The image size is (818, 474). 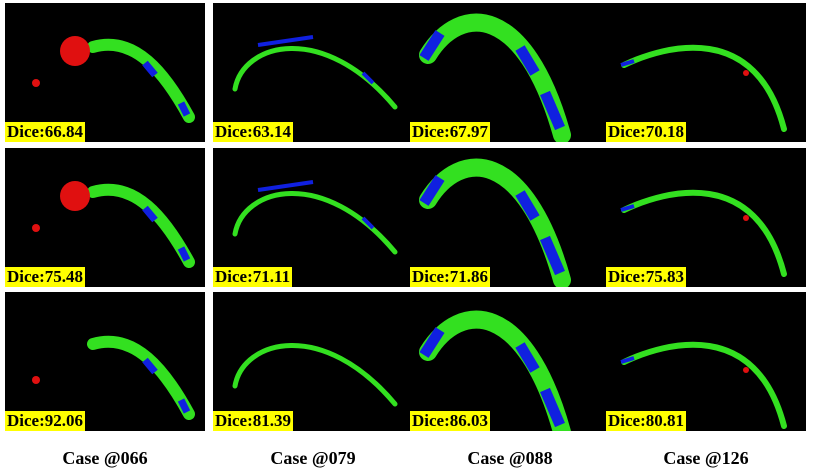 I want to click on dice-label: Dice:86.03, so click(x=450, y=421).